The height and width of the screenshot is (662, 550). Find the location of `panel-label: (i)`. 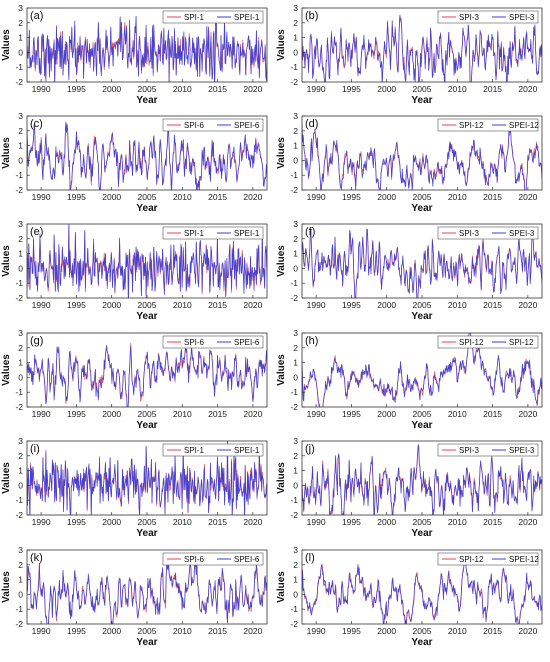

panel-label: (i) is located at coordinates (35, 449).